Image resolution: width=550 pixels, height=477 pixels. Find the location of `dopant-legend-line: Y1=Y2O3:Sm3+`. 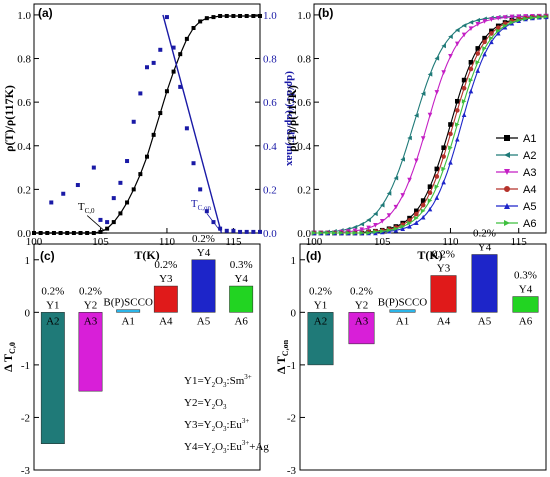

dopant-legend-line: Y1=Y2O3:Sm3+ is located at coordinates (218, 381).